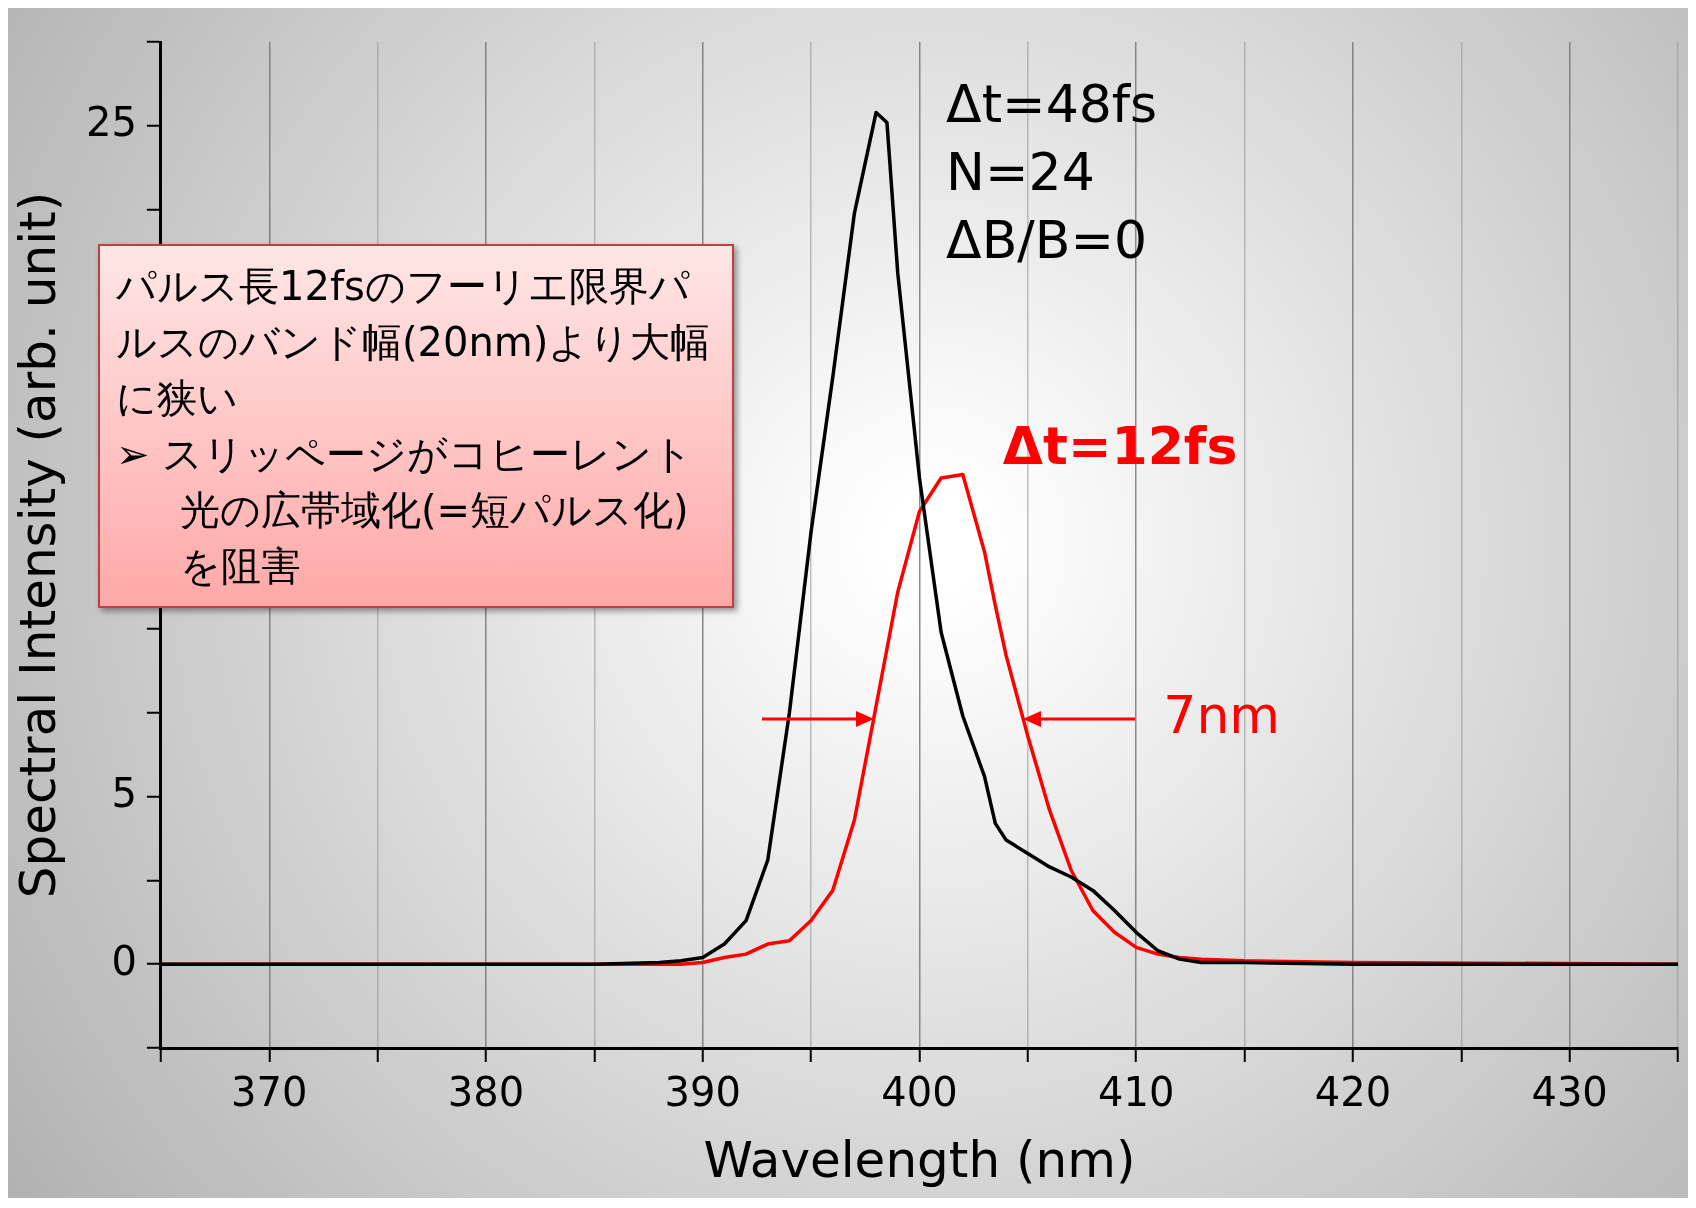 The image size is (1696, 1208). I want to click on x-tick-label: 420, so click(1353, 1092).